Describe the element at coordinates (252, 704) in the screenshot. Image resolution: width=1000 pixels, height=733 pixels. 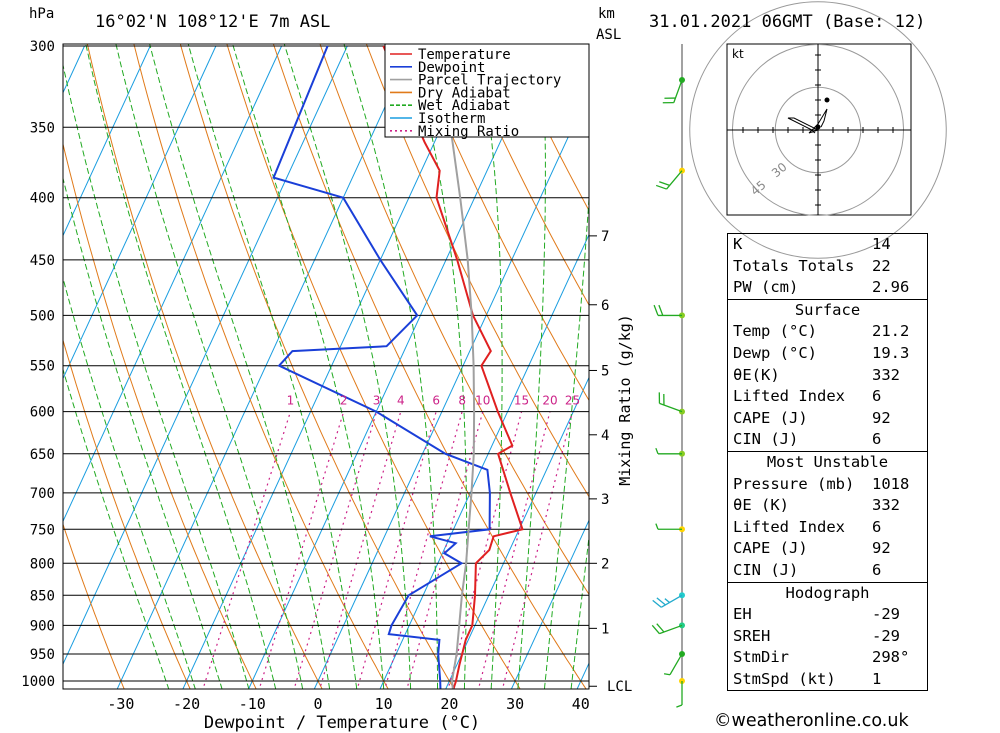
I see `temperature-tick-label: -10` at that location.